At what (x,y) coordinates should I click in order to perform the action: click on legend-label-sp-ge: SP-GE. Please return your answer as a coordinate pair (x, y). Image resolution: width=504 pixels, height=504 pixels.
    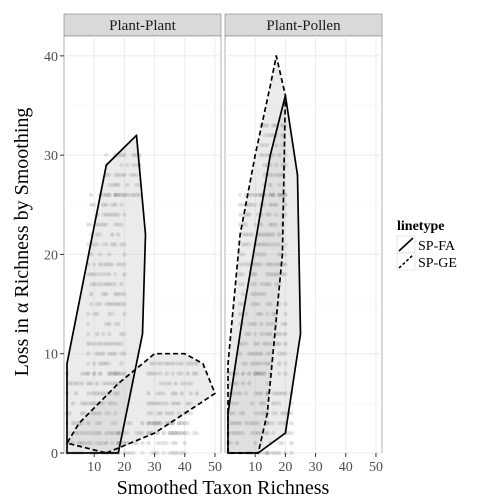
    Looking at the image, I should click on (437, 263).